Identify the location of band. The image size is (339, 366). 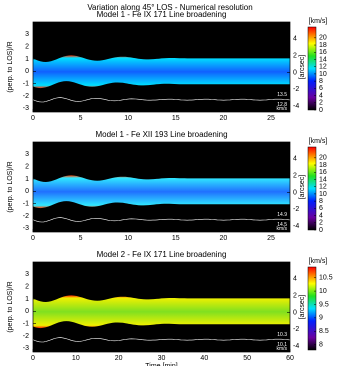
(161, 312).